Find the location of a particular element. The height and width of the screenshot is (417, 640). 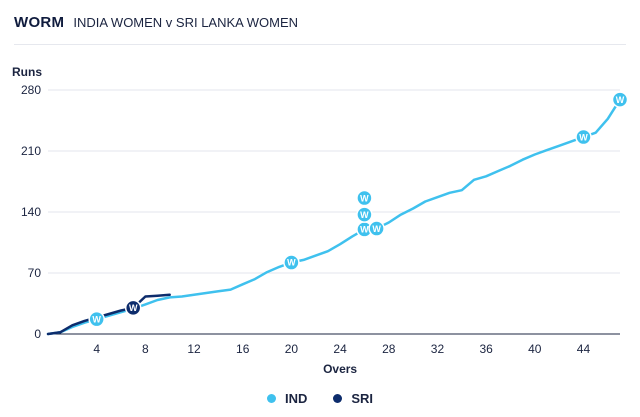

x-tick-label: 24 is located at coordinates (340, 349).